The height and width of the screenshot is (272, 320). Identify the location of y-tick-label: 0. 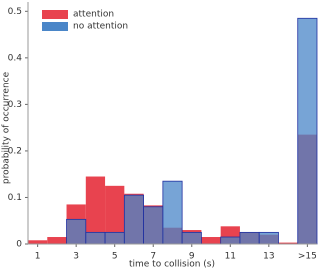
(19, 245).